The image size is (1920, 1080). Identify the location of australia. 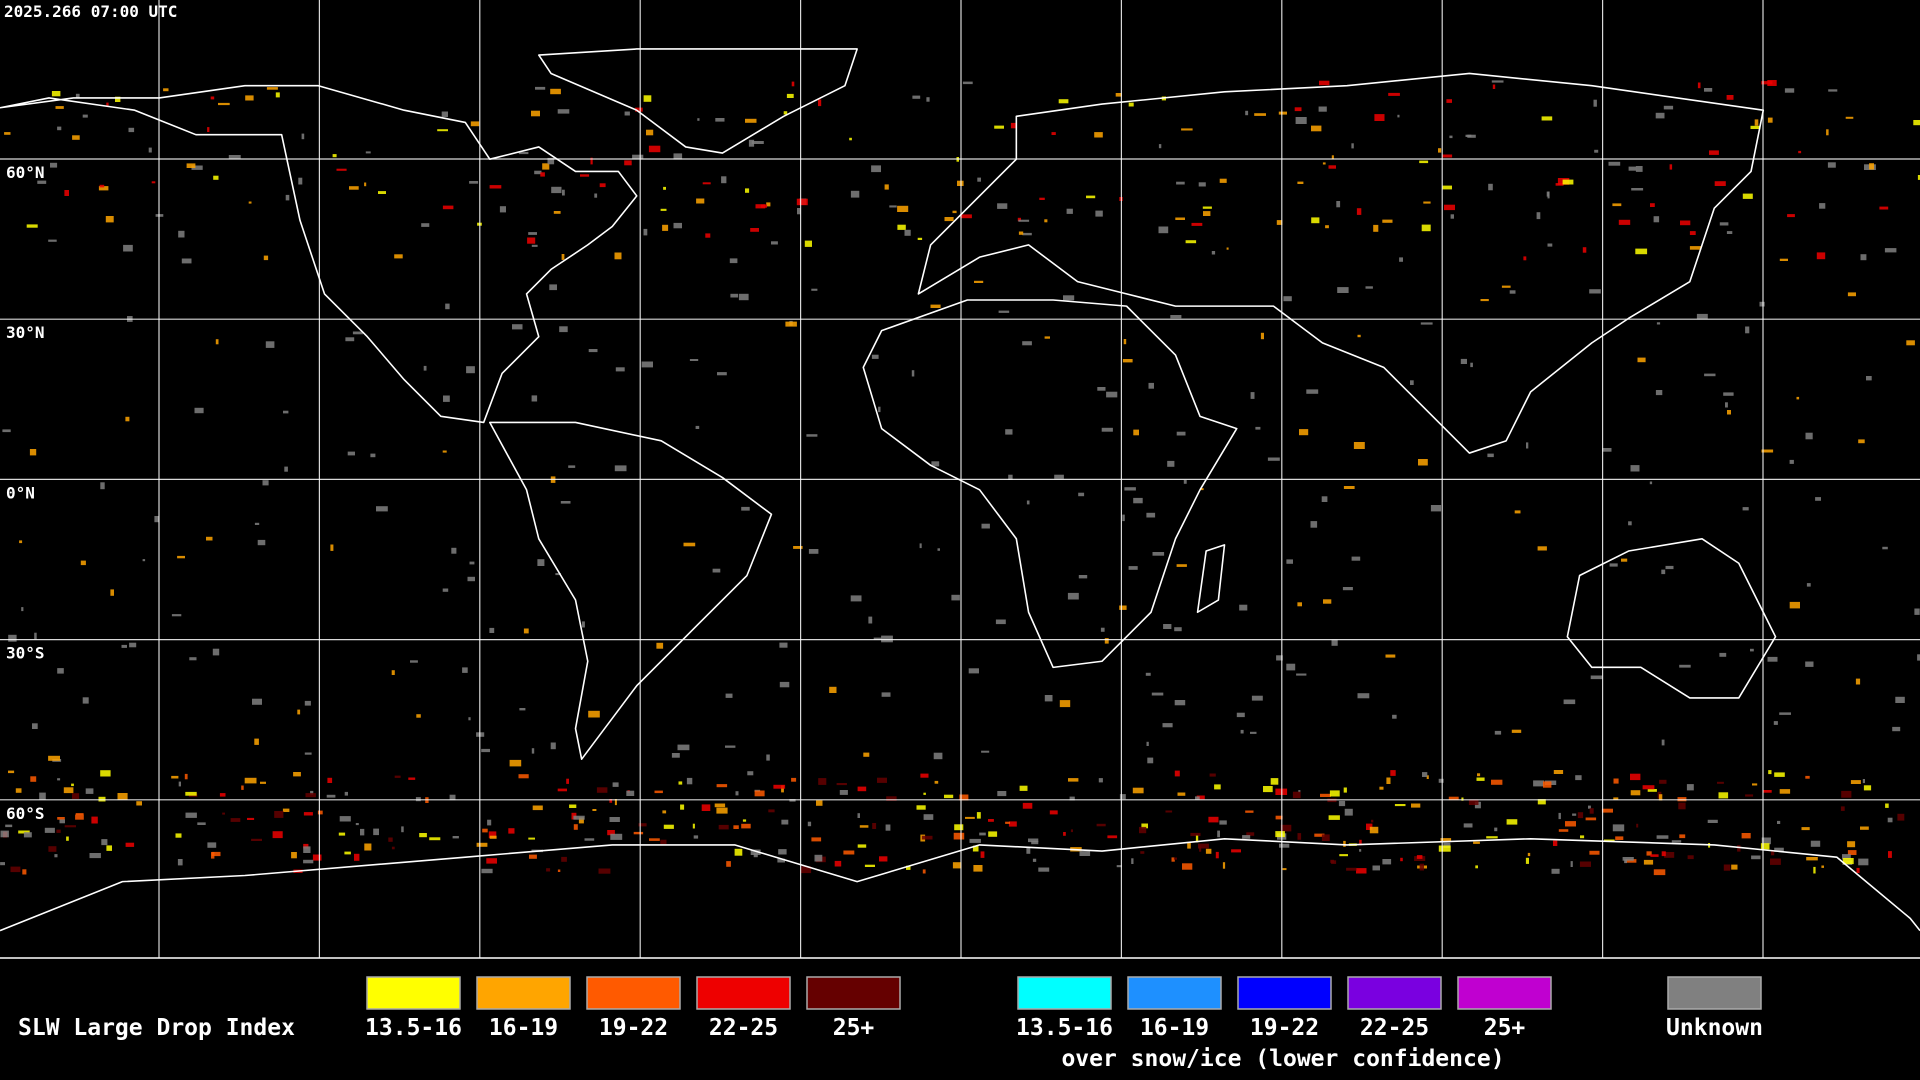
(1671, 618).